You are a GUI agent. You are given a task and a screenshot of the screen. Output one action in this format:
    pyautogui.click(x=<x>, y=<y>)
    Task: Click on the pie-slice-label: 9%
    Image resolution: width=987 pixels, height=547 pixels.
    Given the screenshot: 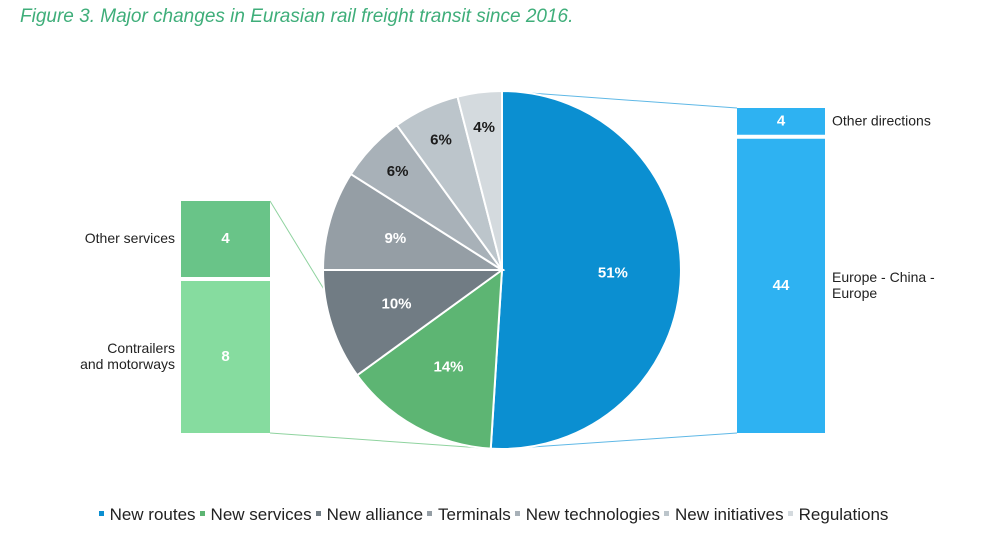 What is the action you would take?
    pyautogui.click(x=396, y=238)
    